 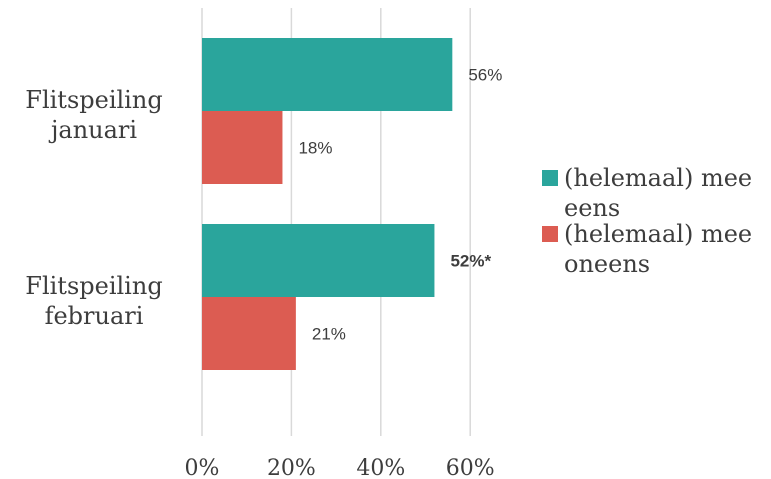 What do you see at coordinates (291, 467) in the screenshot?
I see `x-tick-label: 20%` at bounding box center [291, 467].